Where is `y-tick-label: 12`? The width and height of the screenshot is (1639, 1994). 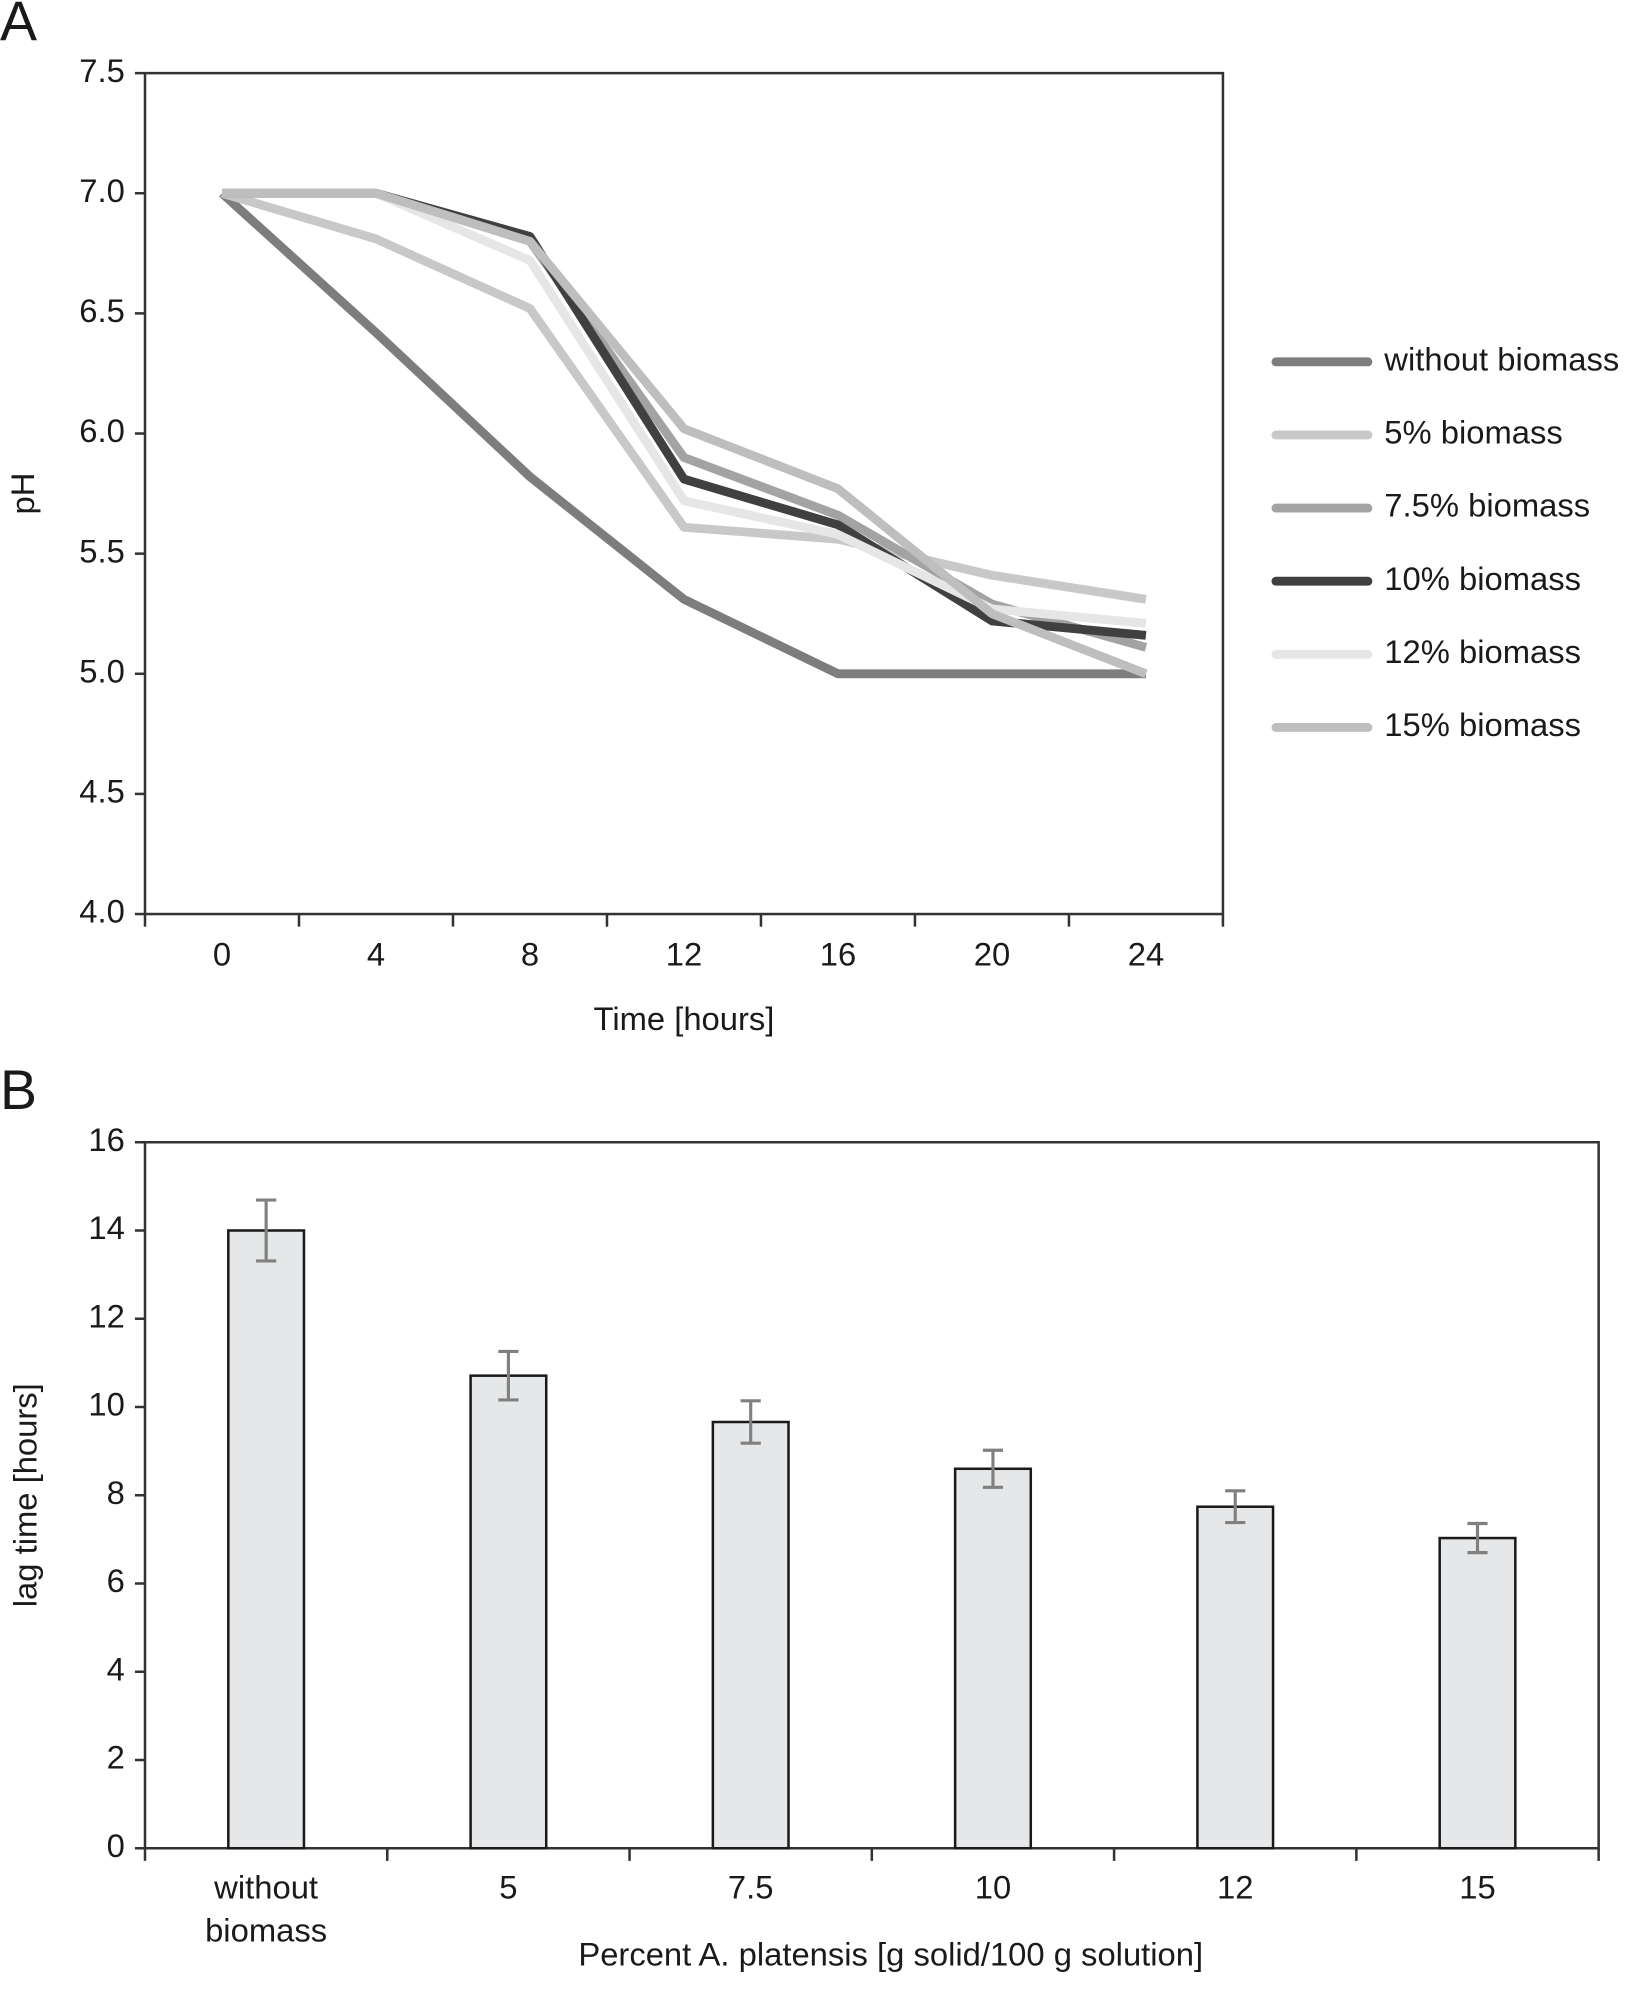 y-tick-label: 12 is located at coordinates (106, 1315).